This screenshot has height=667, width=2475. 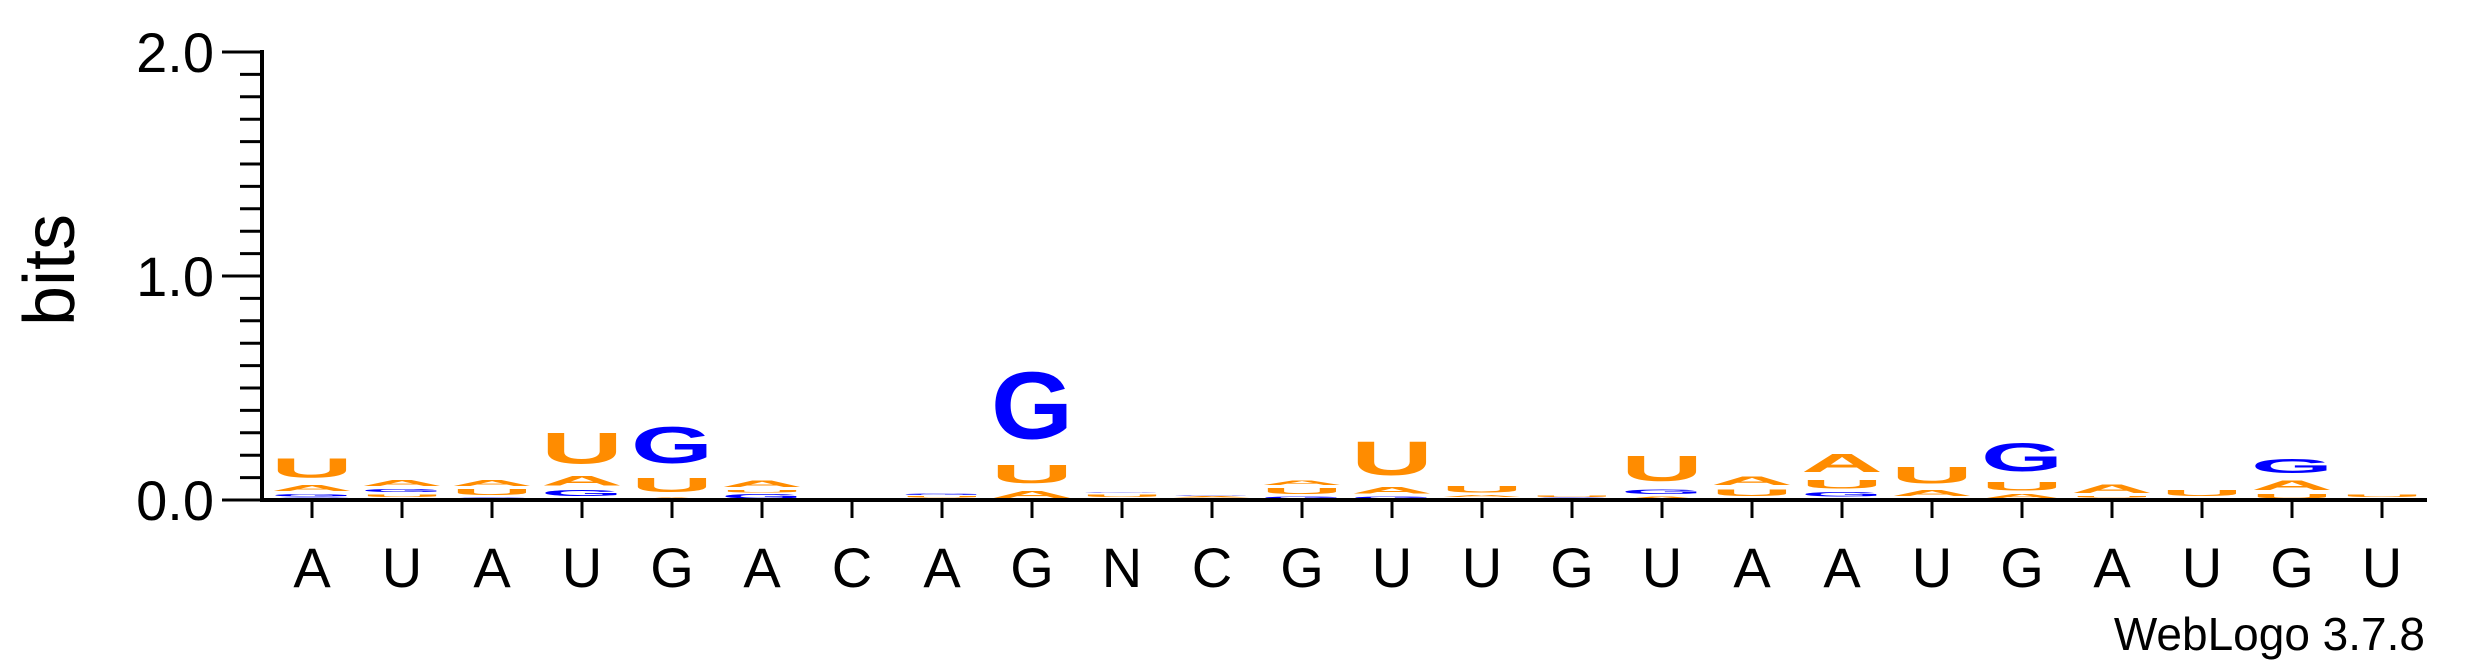 I want to click on y-tick-label: 1.0, so click(x=175, y=276).